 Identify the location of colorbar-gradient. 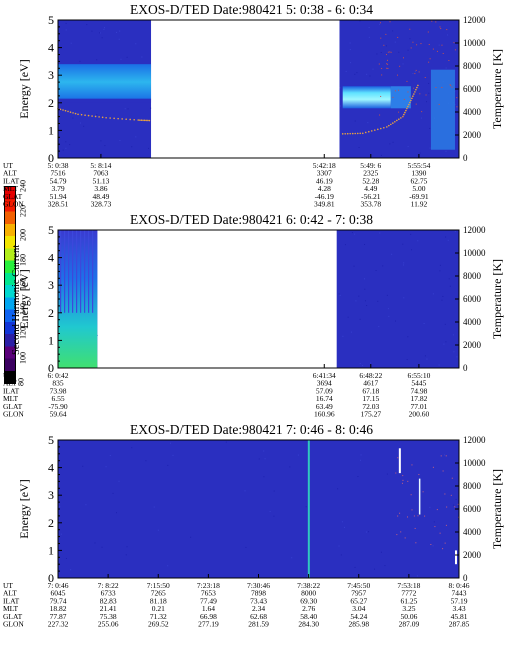
(10, 285).